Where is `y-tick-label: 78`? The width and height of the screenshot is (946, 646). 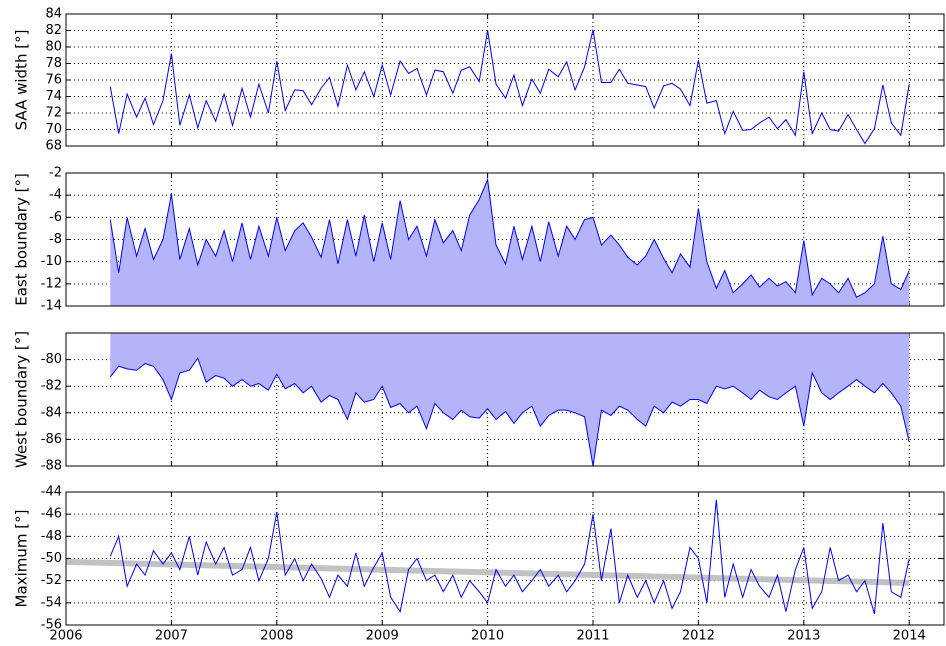 y-tick-label: 78 is located at coordinates (53, 63).